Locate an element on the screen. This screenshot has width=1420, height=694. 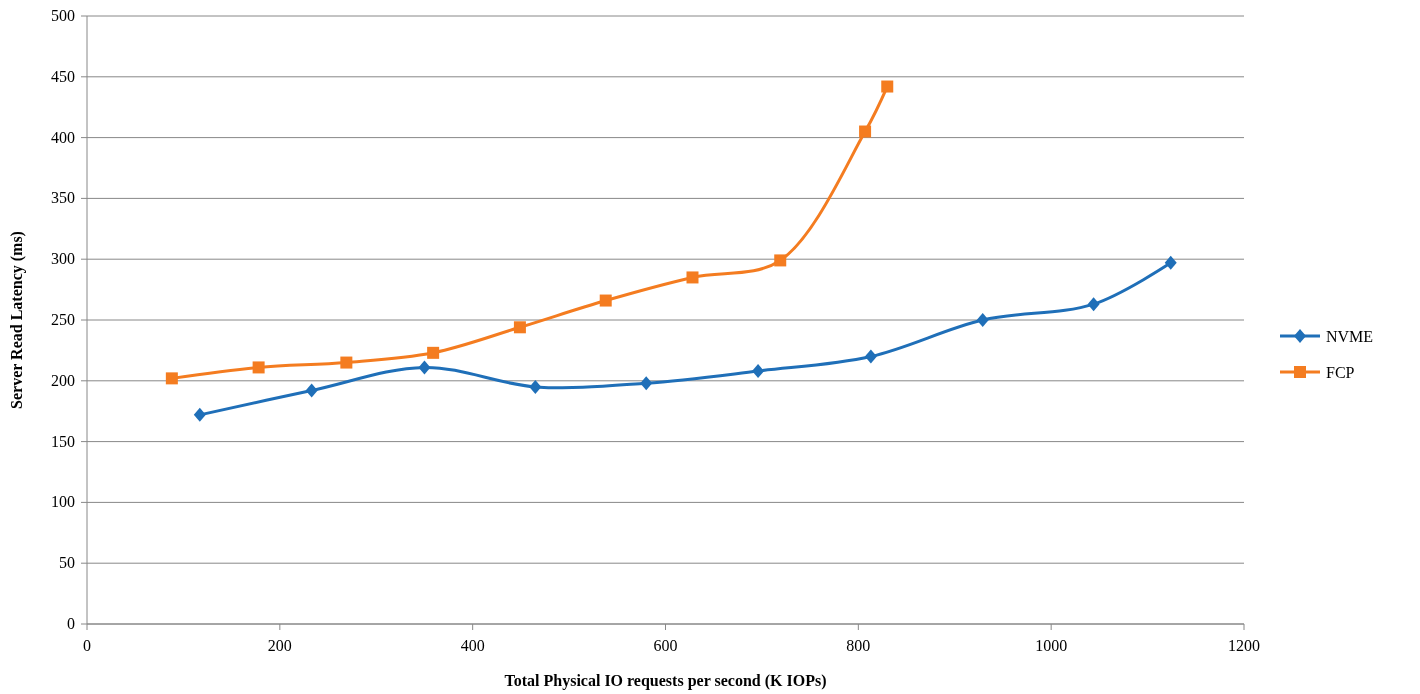
x-tick-label: 200 is located at coordinates (279, 645).